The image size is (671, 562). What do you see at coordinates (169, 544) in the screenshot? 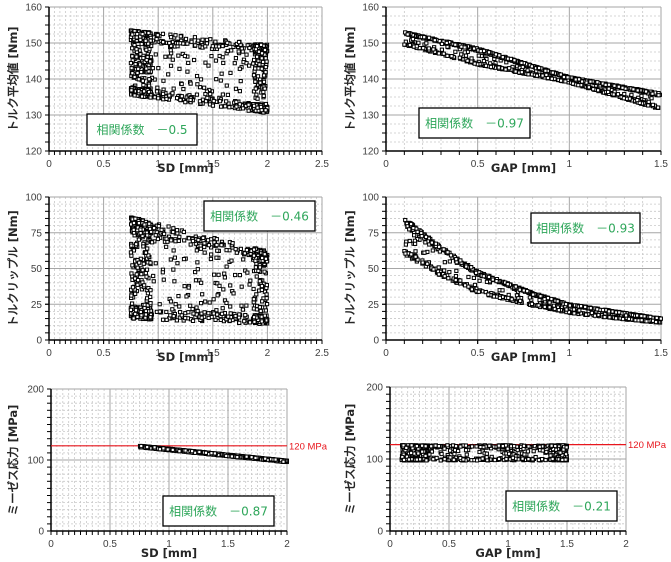
I see `x-tick-label: 1` at bounding box center [169, 544].